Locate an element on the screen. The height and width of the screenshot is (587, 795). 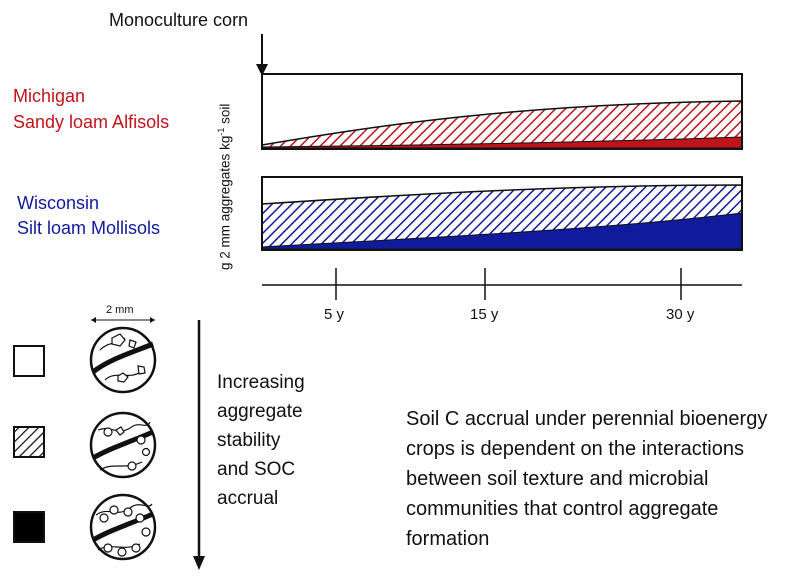
site-michigan-soil-label: Sandy loam Alfisols is located at coordinates (91, 122).